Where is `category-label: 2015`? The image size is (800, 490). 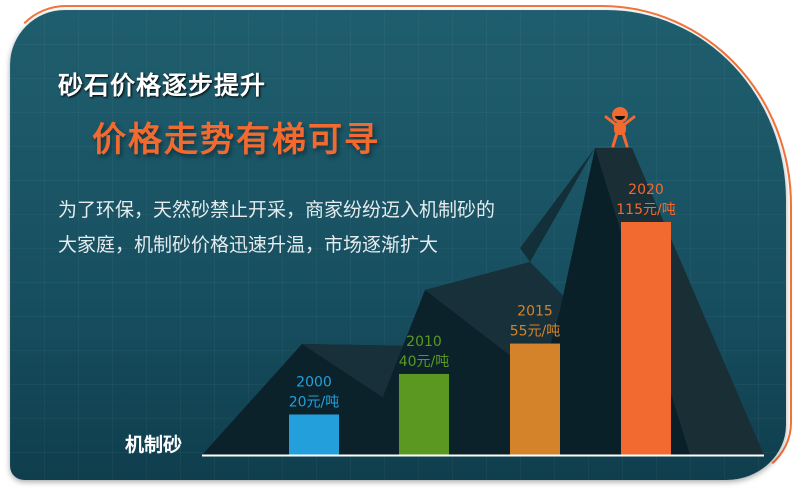
category-label: 2015 is located at coordinates (535, 312).